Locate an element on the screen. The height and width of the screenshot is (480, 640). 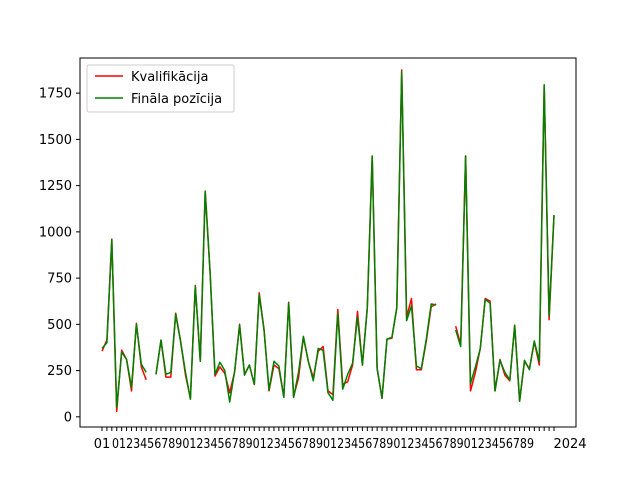
legend-label-finala-pozicija: Fināla pozīcija is located at coordinates (176, 99).